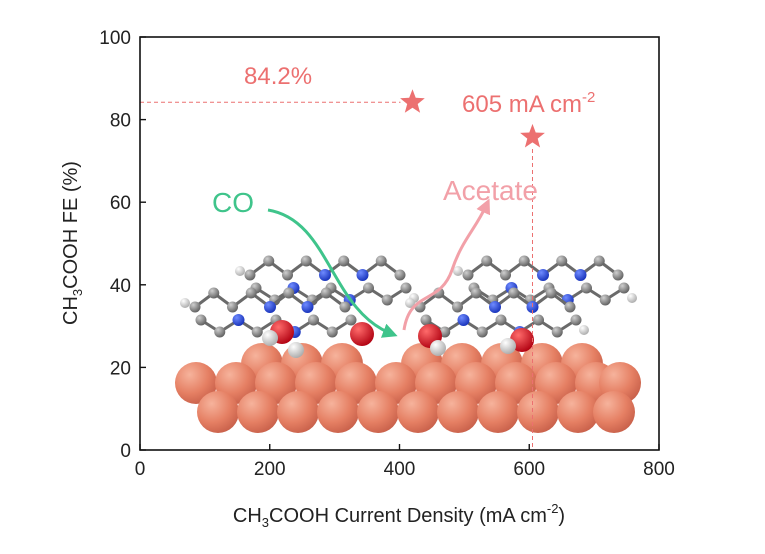  What do you see at coordinates (553, 508) in the screenshot?
I see `x-axis-title-sup: -2` at bounding box center [553, 508].